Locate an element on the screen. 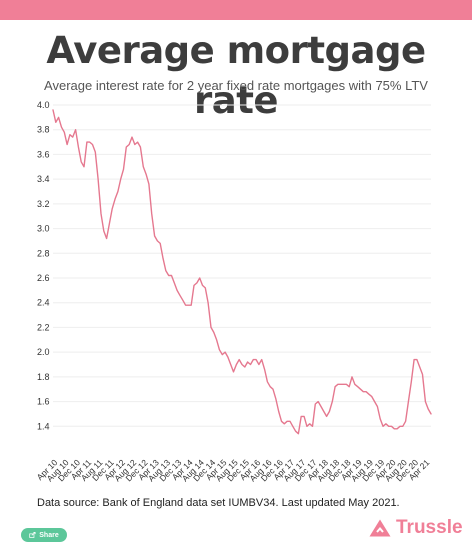 The height and width of the screenshot is (558, 472). y-tick-label: 1.4 is located at coordinates (43, 426).